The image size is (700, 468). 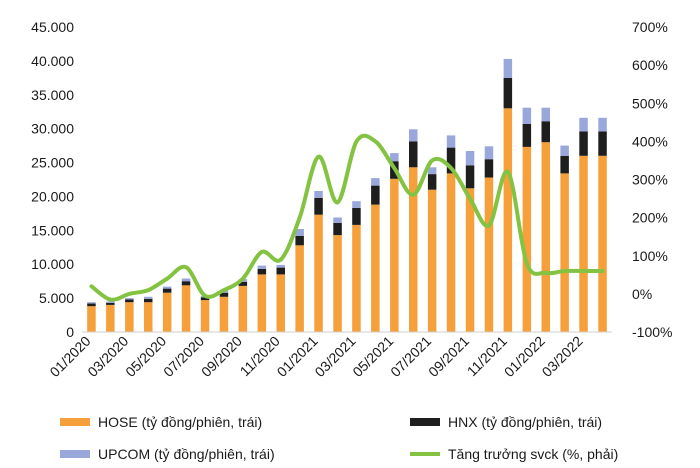 What do you see at coordinates (652, 332) in the screenshot?
I see `right-tick-label: -100%` at bounding box center [652, 332].